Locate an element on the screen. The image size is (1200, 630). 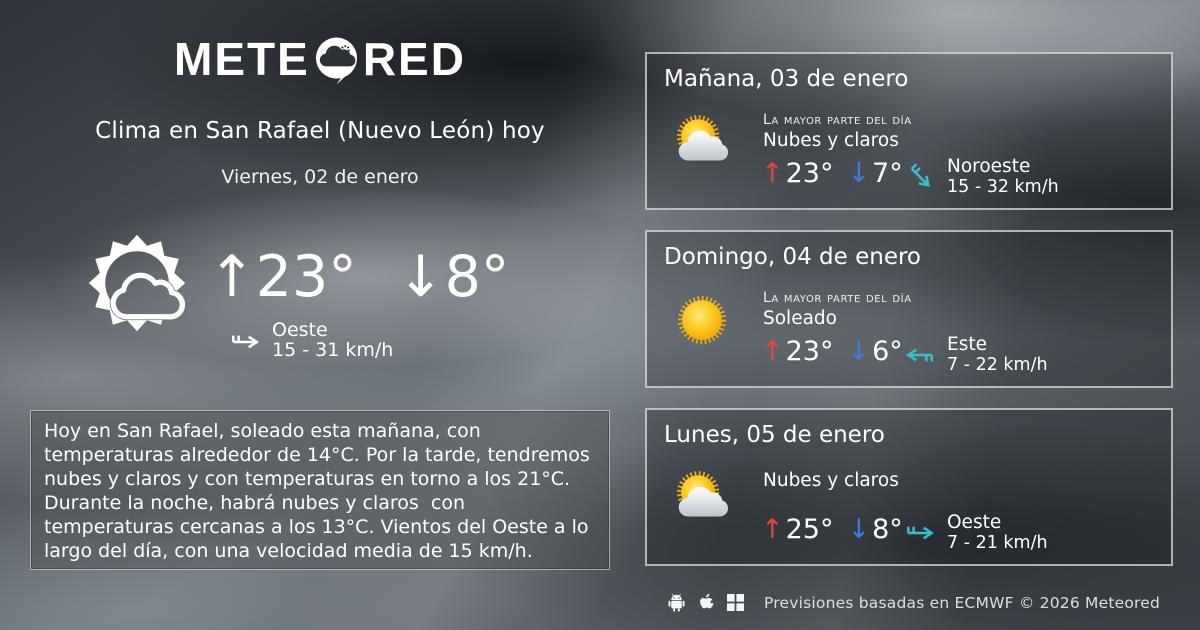
card-wind-text: Noroeste 15 - 32 km/h is located at coordinates (1003, 177).